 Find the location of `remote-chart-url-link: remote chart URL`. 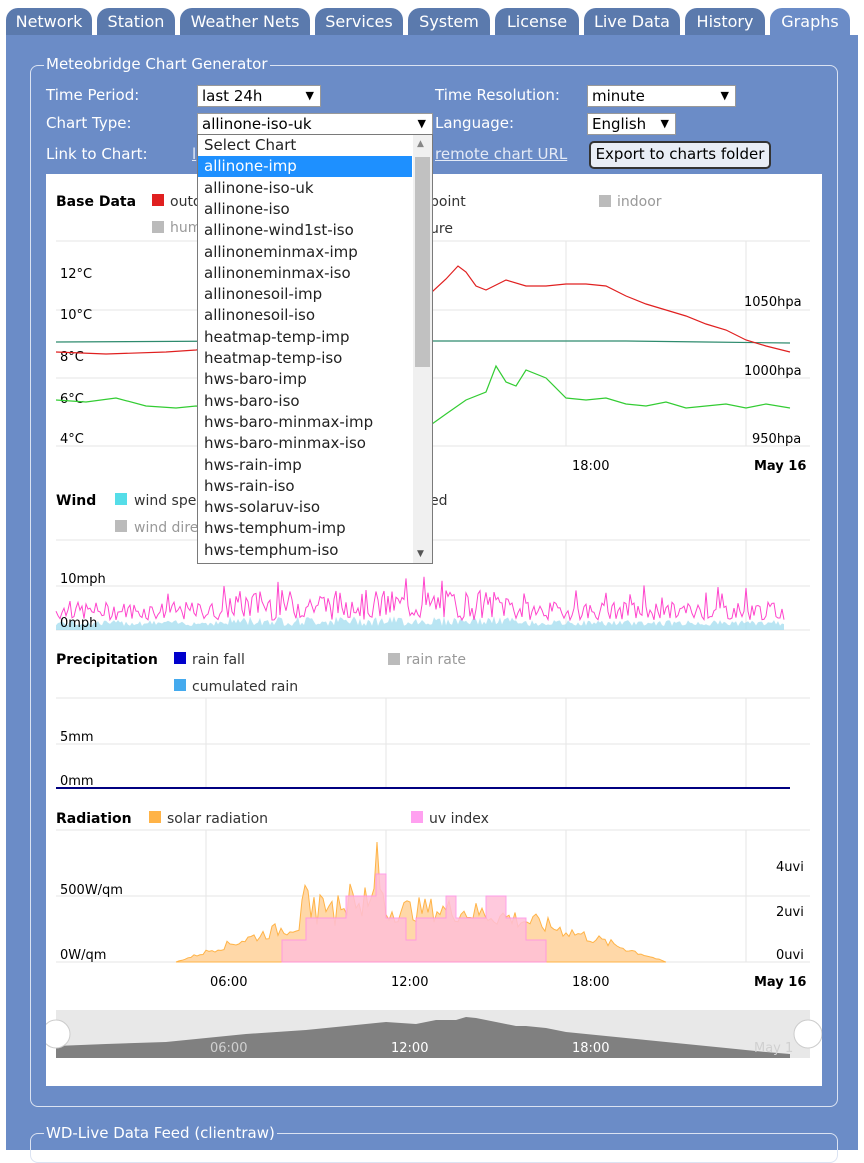

remote-chart-url-link: remote chart URL is located at coordinates (501, 154).